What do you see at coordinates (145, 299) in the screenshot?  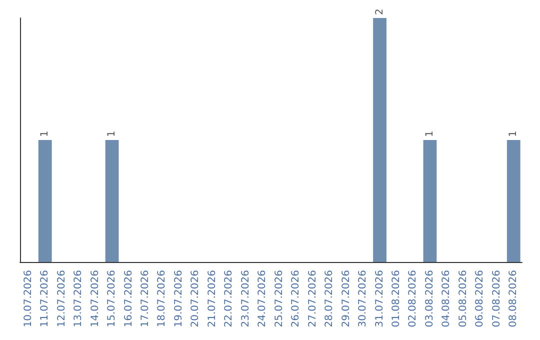 I see `x-tick-label: 17.07.2026` at bounding box center [145, 299].